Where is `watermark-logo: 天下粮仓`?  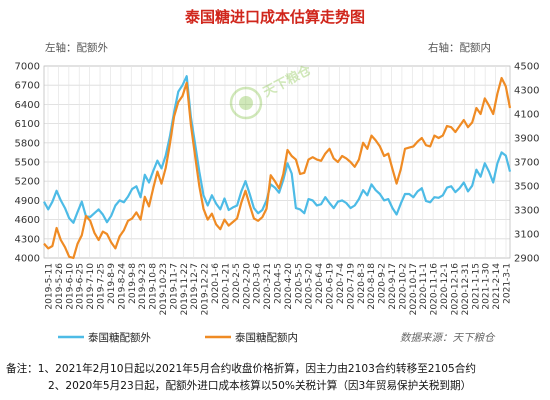 watermark-logo: 天下粮仓 is located at coordinates (272, 91).